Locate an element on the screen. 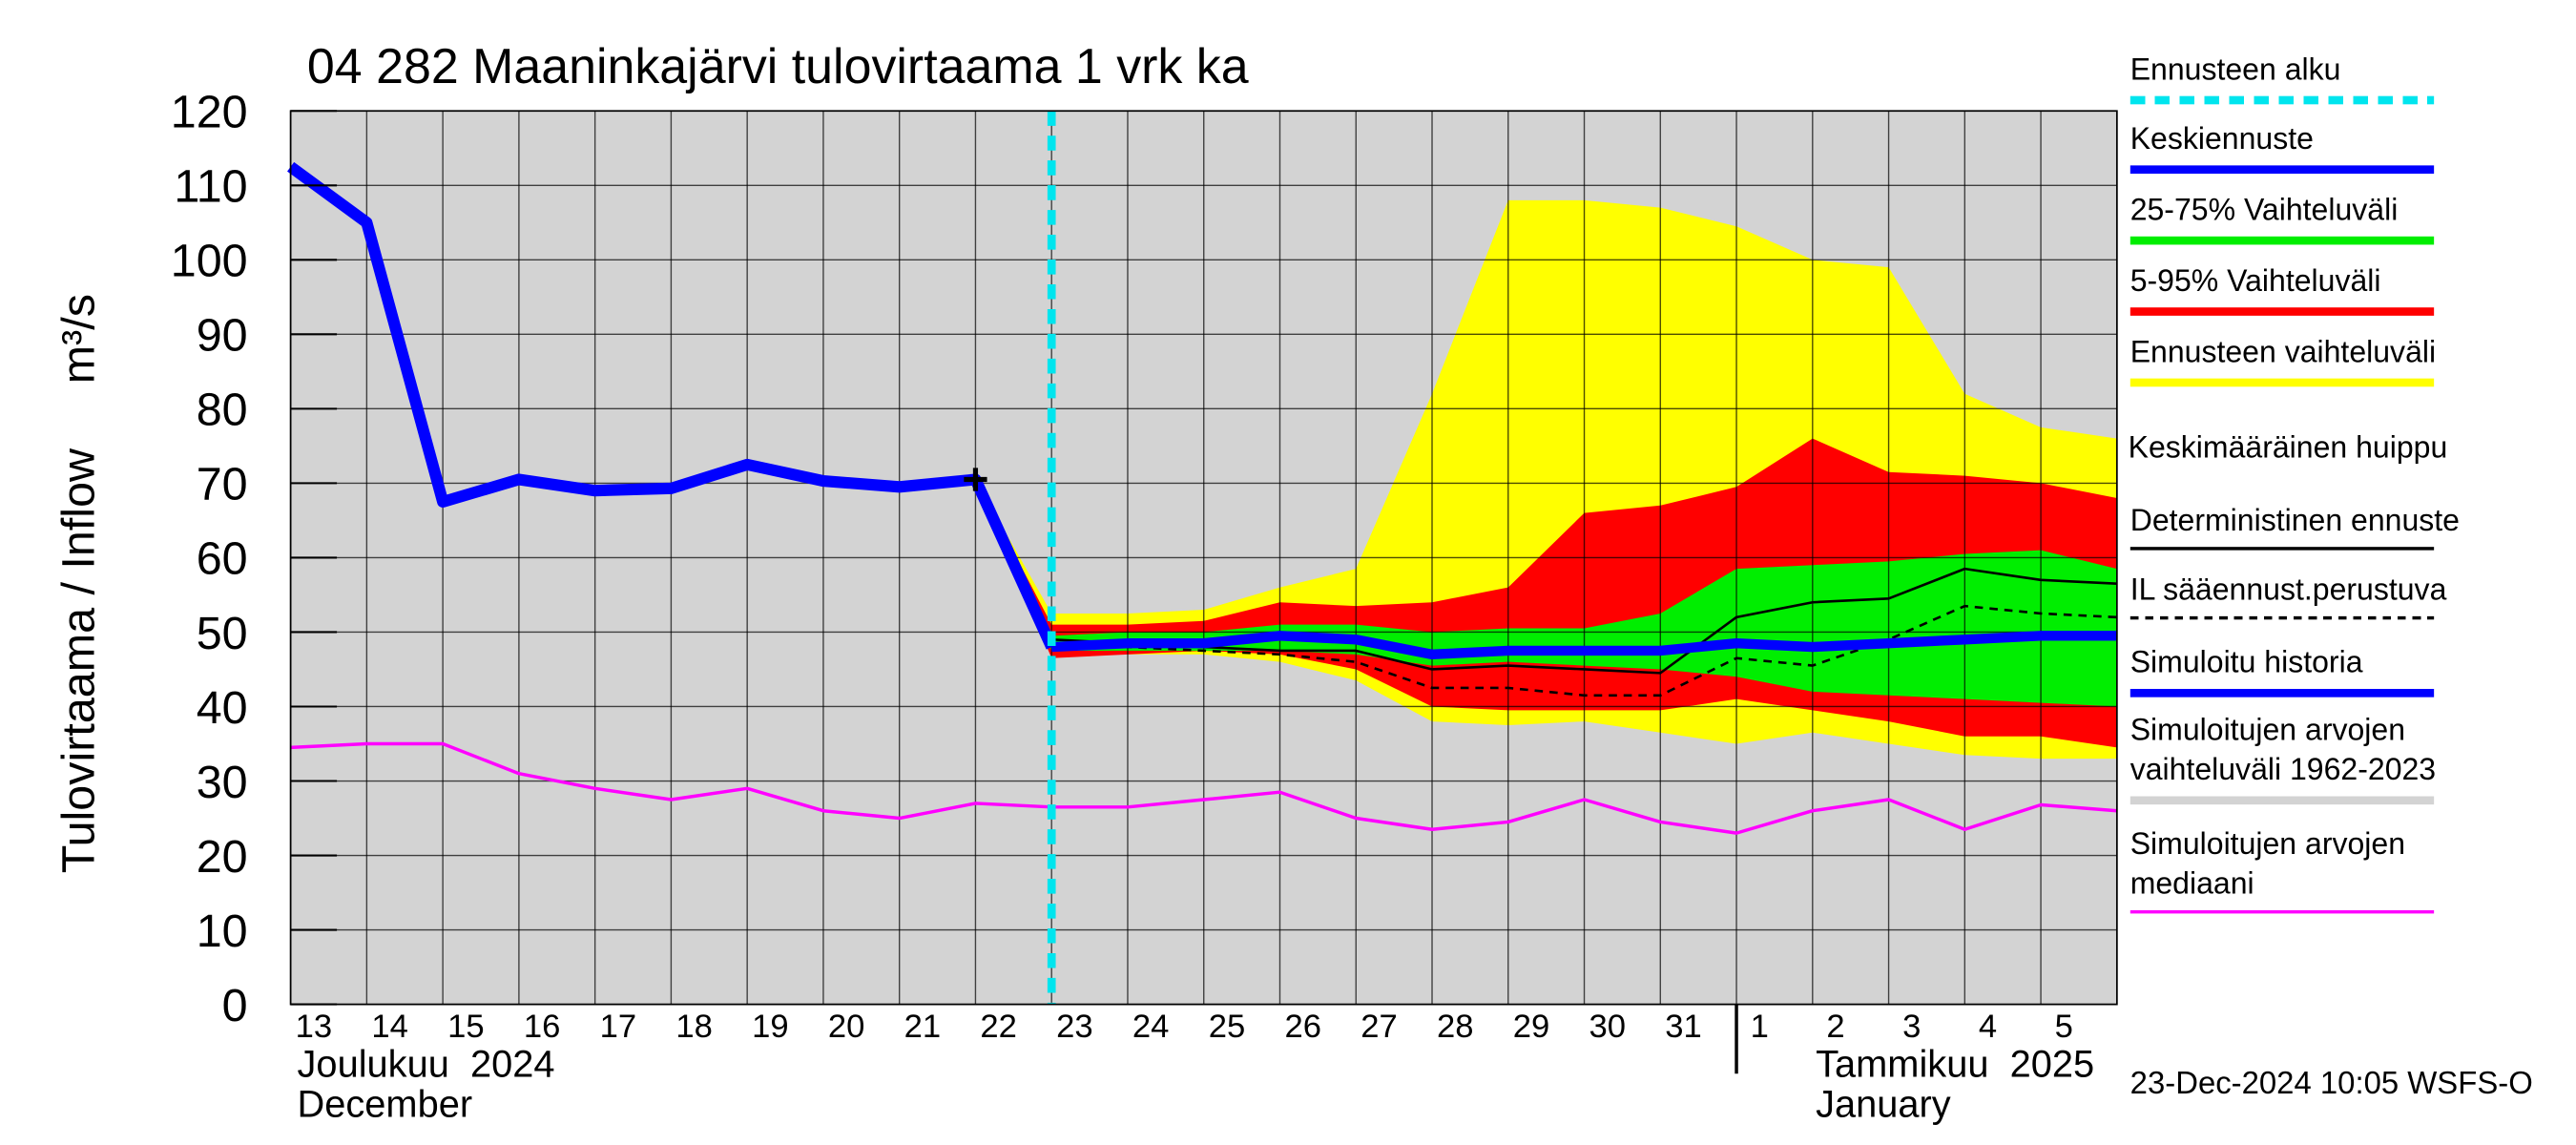  month-label-en: January is located at coordinates (1883, 1104).